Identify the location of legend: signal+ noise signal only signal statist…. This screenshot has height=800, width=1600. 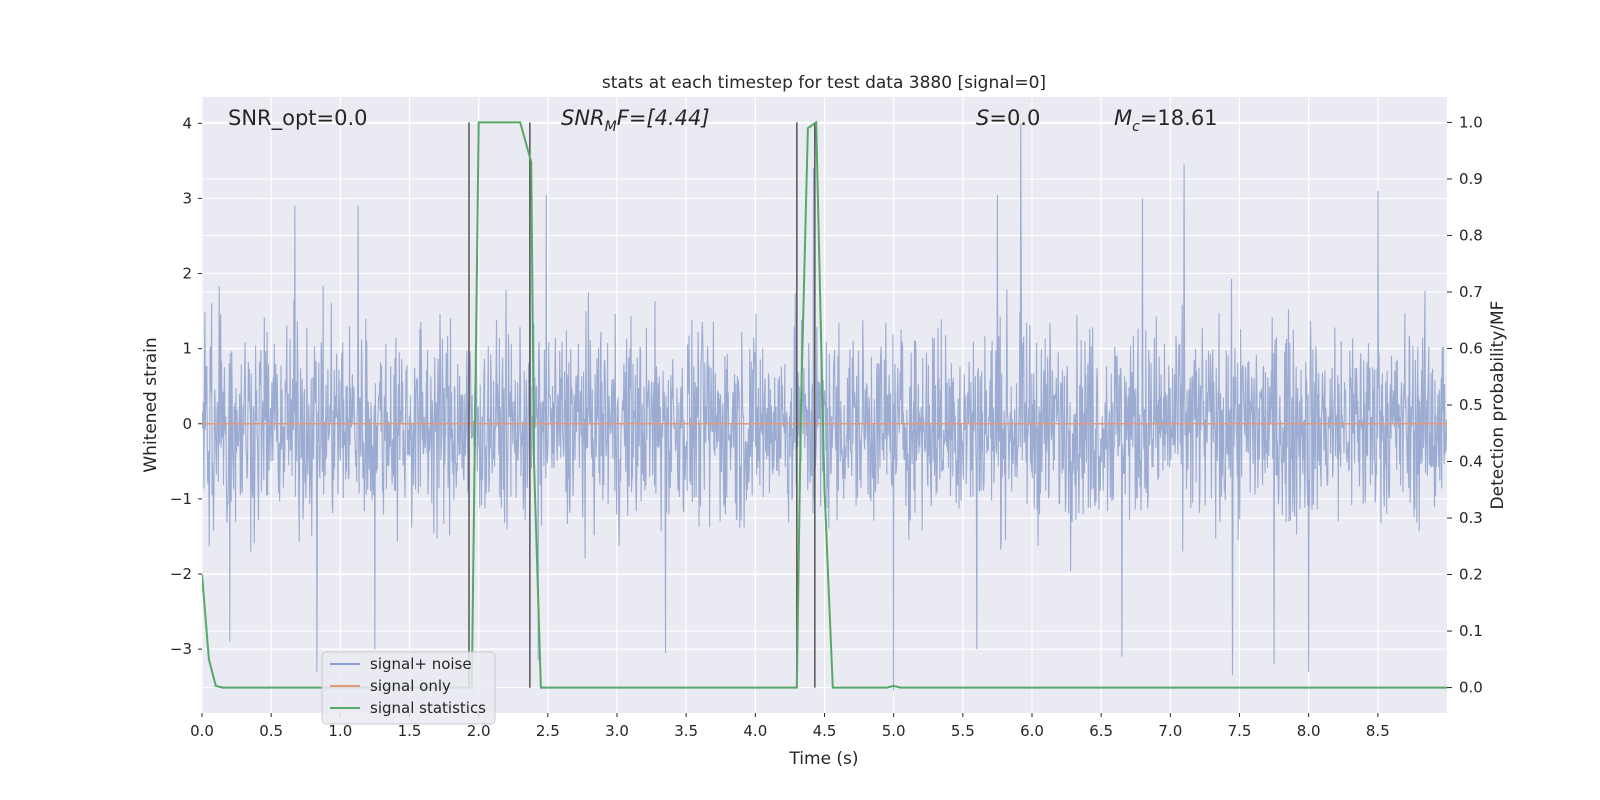
(408, 688).